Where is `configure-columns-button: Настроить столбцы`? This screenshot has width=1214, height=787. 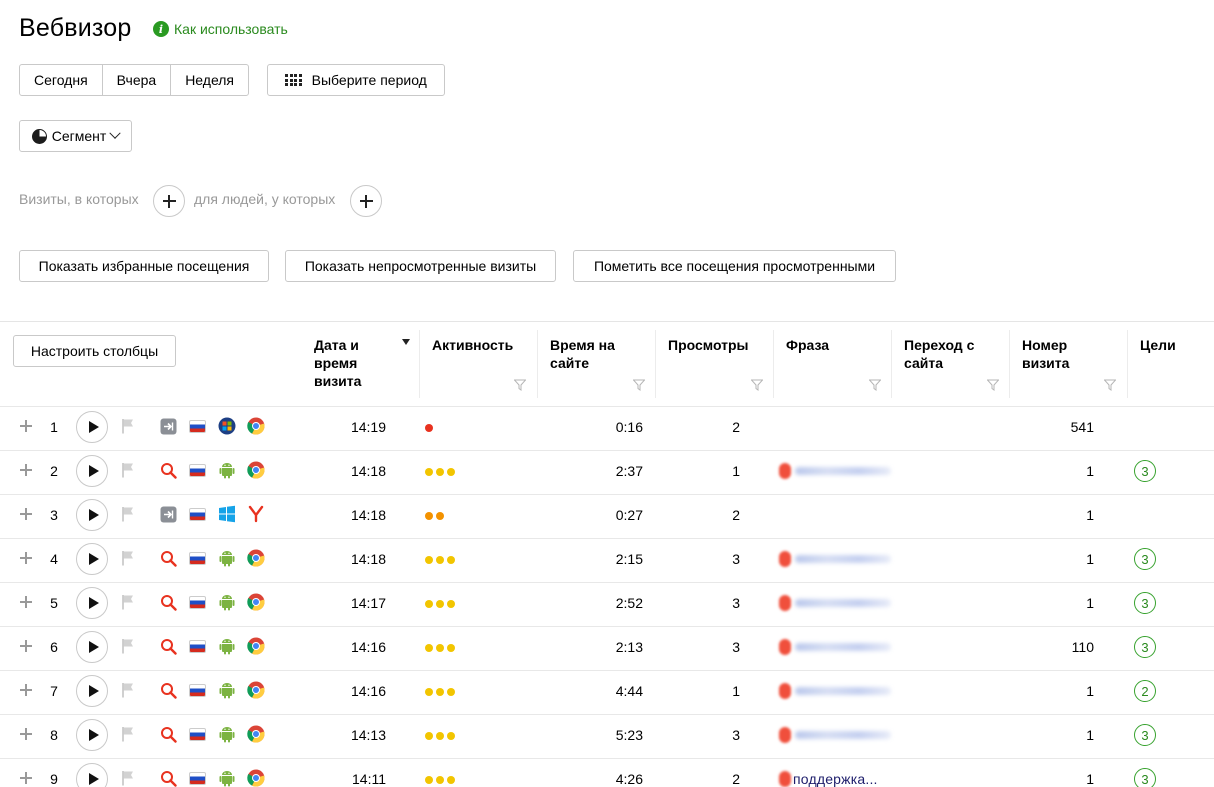
configure-columns-button: Настроить столбцы is located at coordinates (94, 351).